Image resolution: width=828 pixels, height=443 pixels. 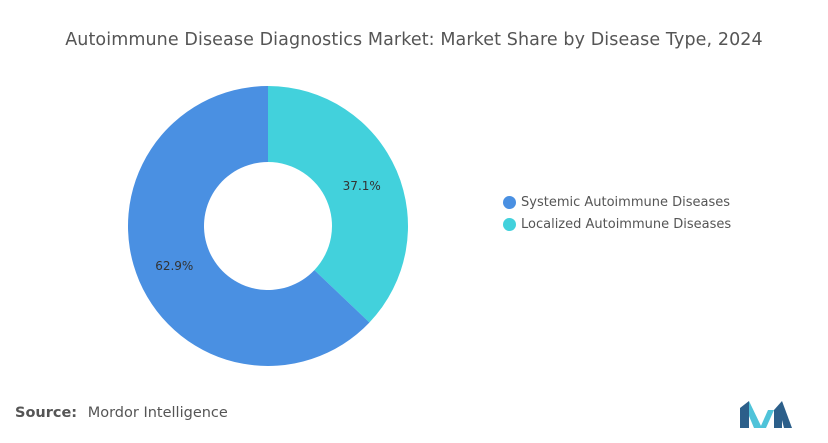 What do you see at coordinates (157, 413) in the screenshot?
I see `source-value: Mordor Intelligence` at bounding box center [157, 413].